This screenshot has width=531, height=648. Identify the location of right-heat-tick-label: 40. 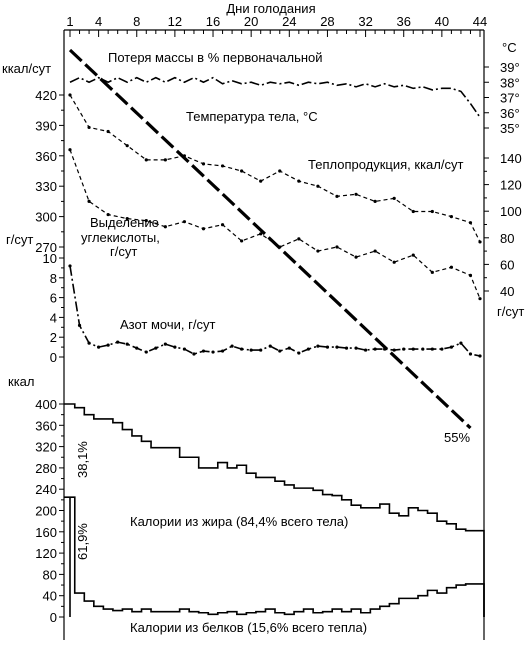
(507, 291).